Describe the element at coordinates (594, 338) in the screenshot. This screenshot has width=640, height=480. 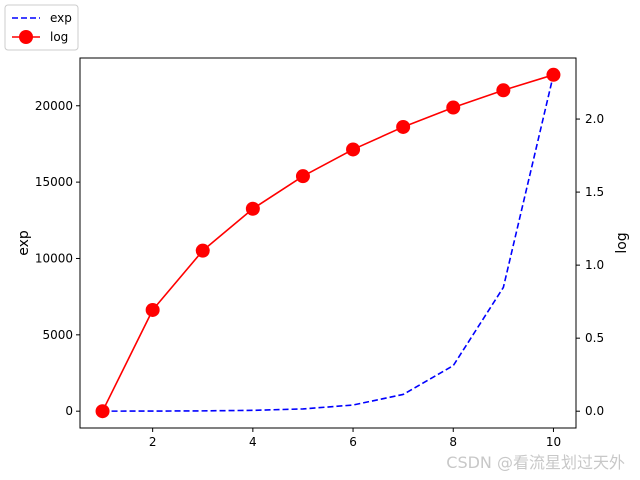
I see `right-y-tick-label: 0.5` at that location.